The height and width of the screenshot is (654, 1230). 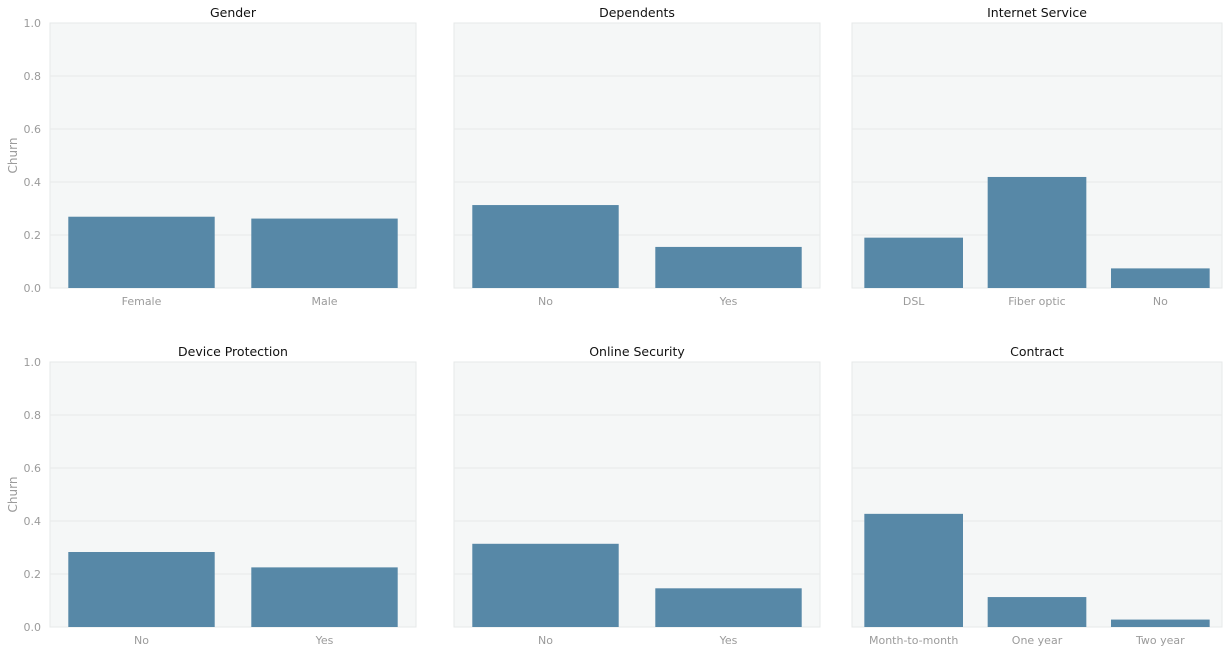 I want to click on panel-online-security: No Yes Online Security, so click(x=637, y=495).